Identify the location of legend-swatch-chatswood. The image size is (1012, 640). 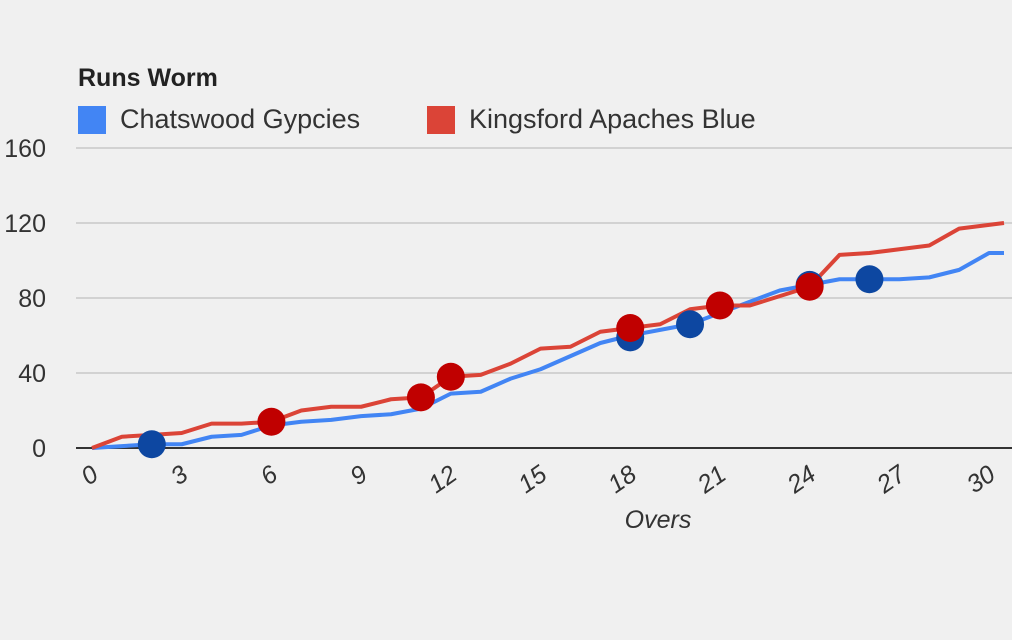
(92, 119).